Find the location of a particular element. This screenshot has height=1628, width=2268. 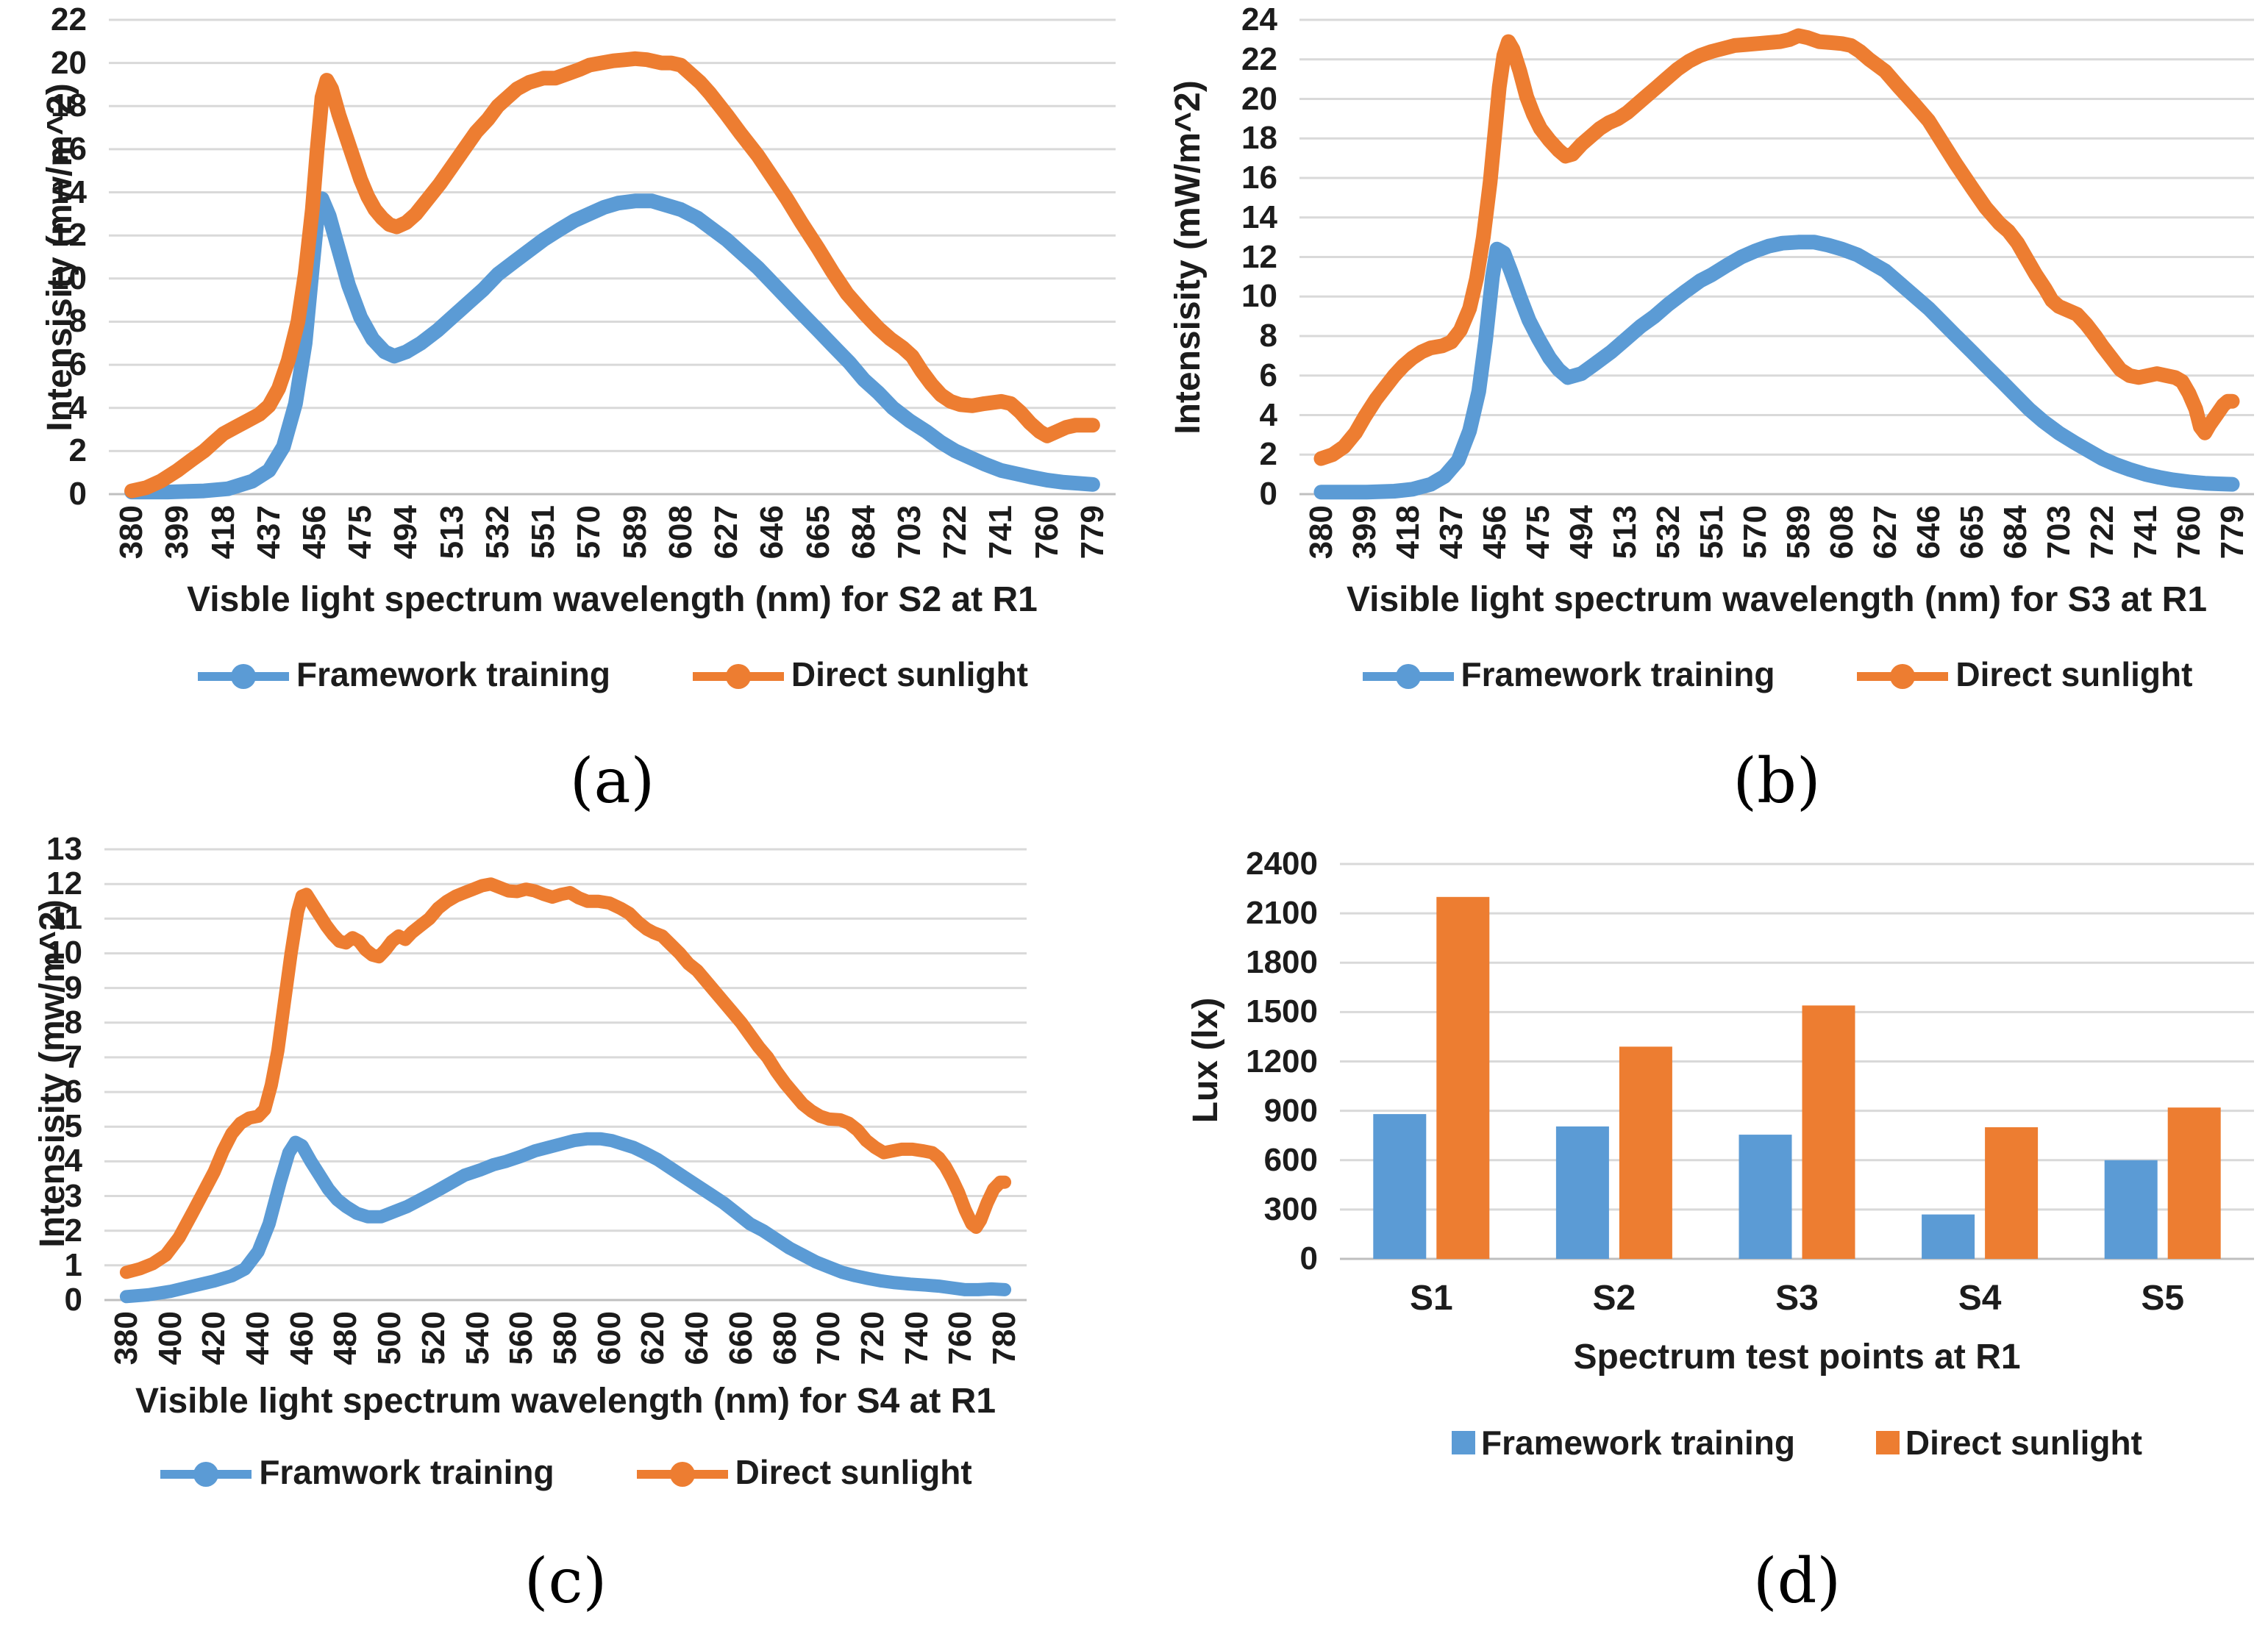

x-axis-title-d: Spectrum test points at R1 is located at coordinates (1797, 1357).